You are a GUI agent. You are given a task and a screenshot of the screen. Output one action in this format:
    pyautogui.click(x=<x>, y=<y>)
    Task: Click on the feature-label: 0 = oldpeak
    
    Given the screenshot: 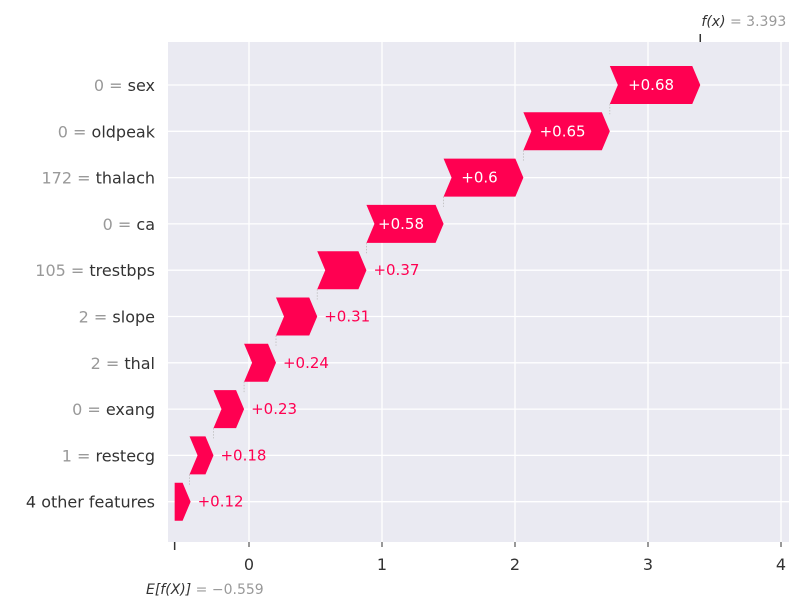 What is the action you would take?
    pyautogui.click(x=107, y=131)
    